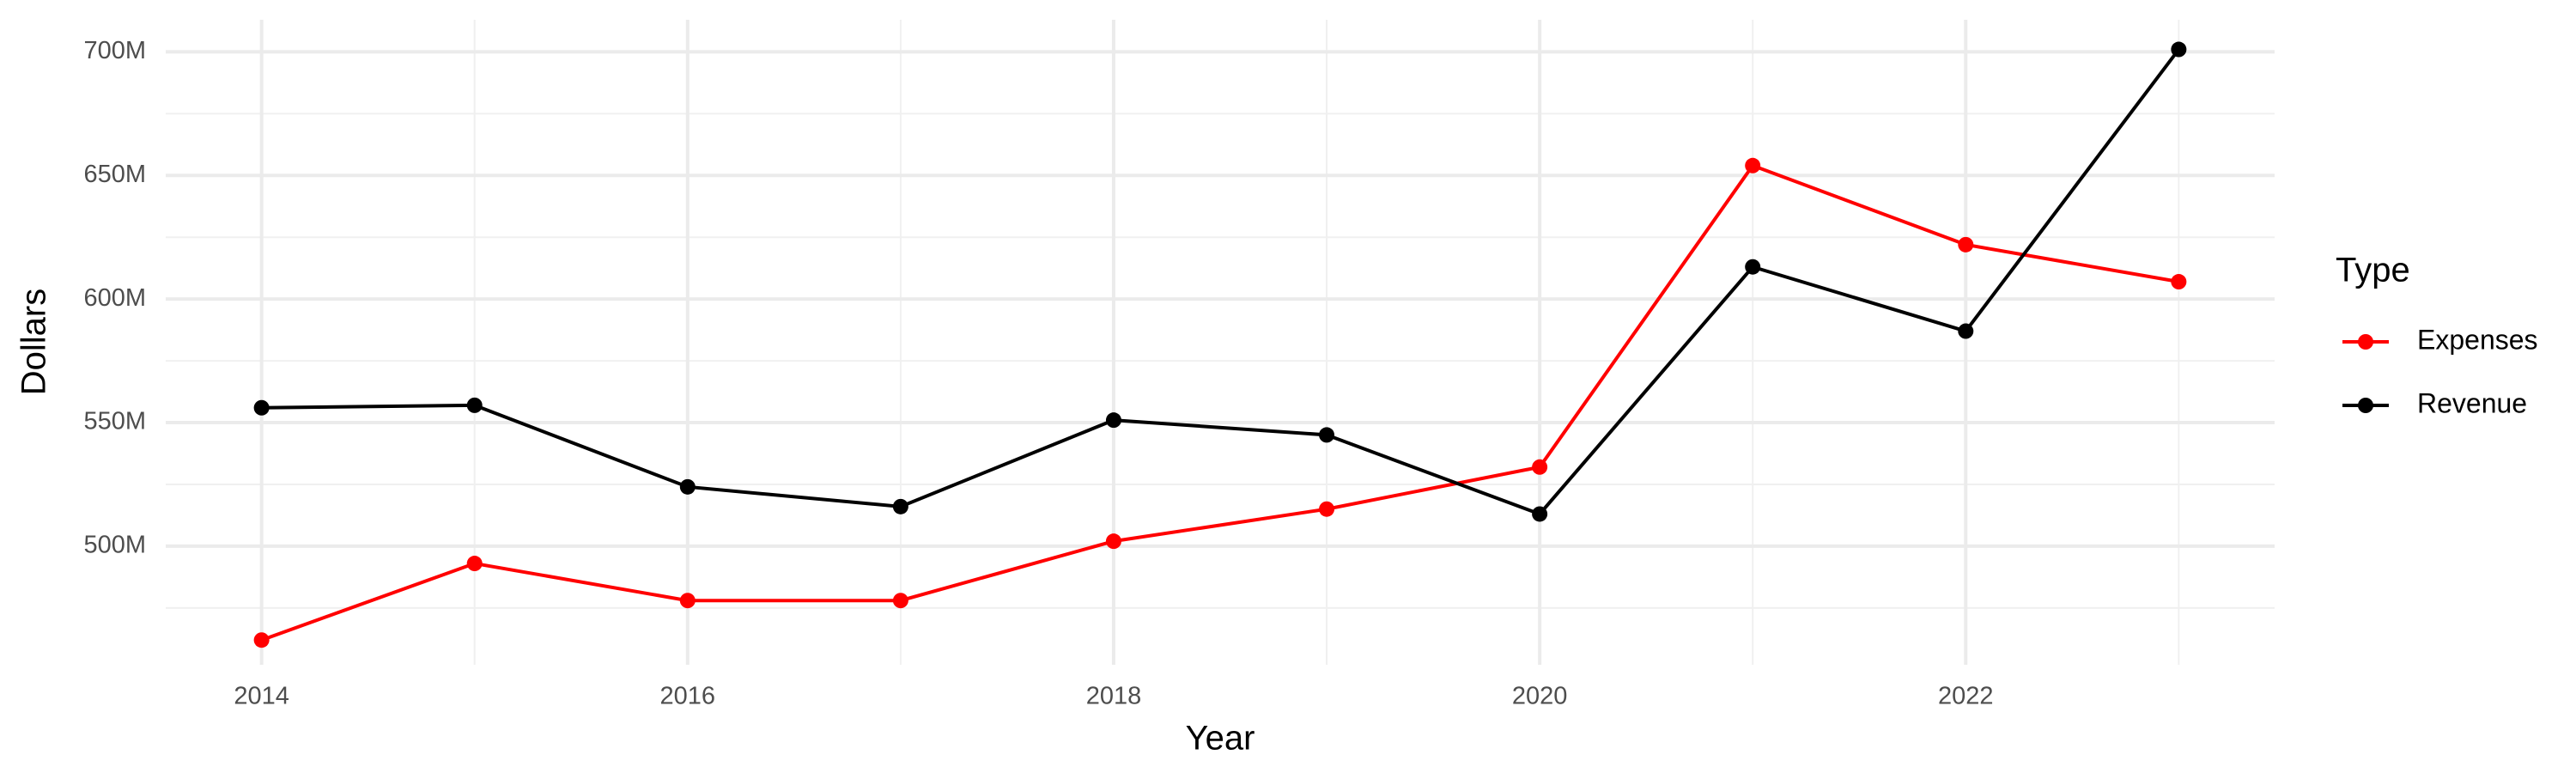  I want to click on y-tick-label: 500M, so click(114, 545).